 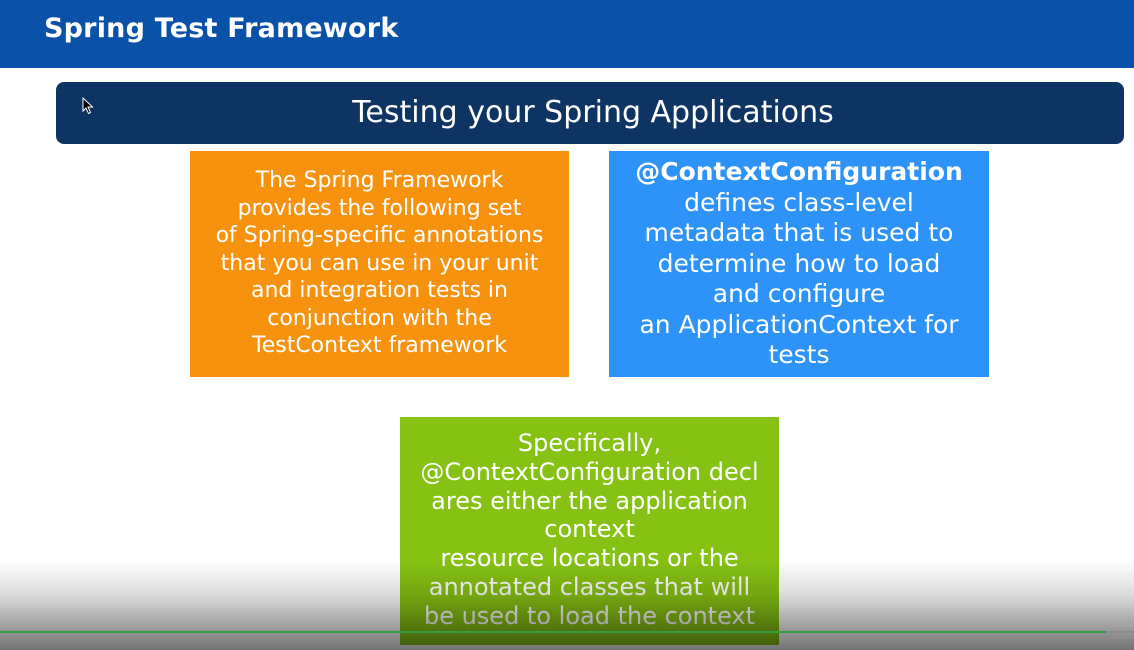 I want to click on green-box-line: context, so click(x=589, y=529).